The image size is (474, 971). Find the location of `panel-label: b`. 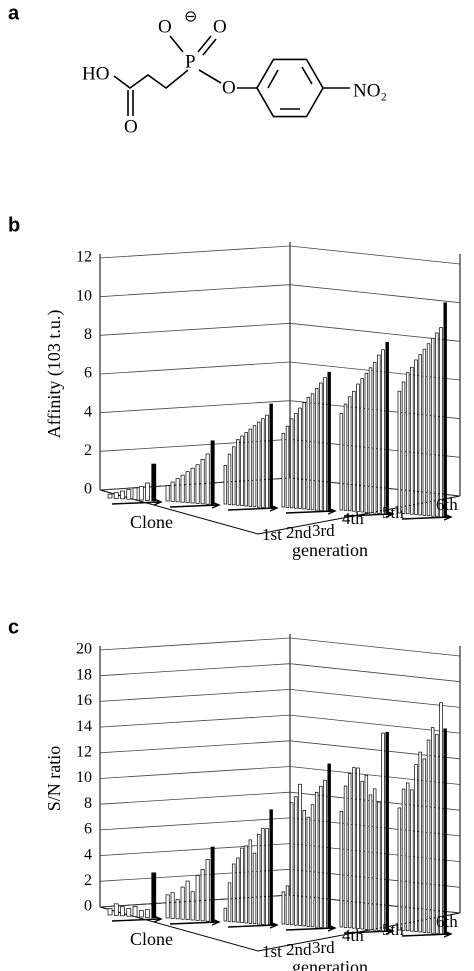

panel-label: b is located at coordinates (14, 225).